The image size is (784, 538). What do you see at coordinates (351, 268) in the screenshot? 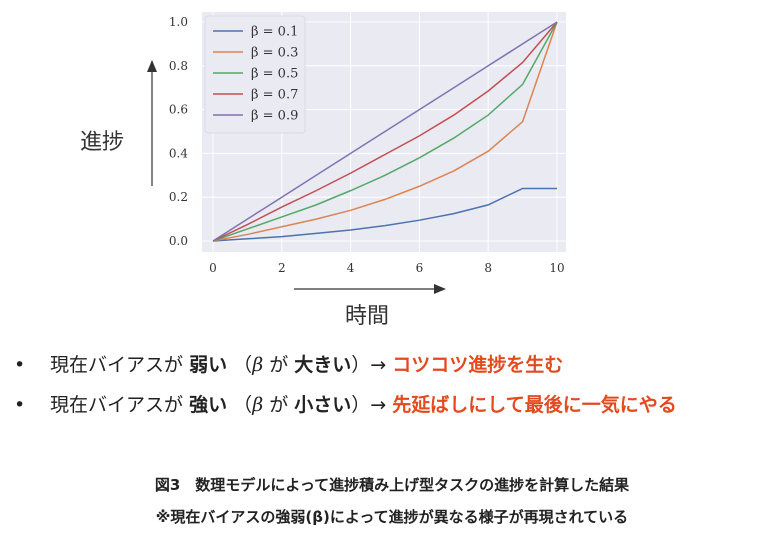
I see `x-tick-label: 4` at bounding box center [351, 268].